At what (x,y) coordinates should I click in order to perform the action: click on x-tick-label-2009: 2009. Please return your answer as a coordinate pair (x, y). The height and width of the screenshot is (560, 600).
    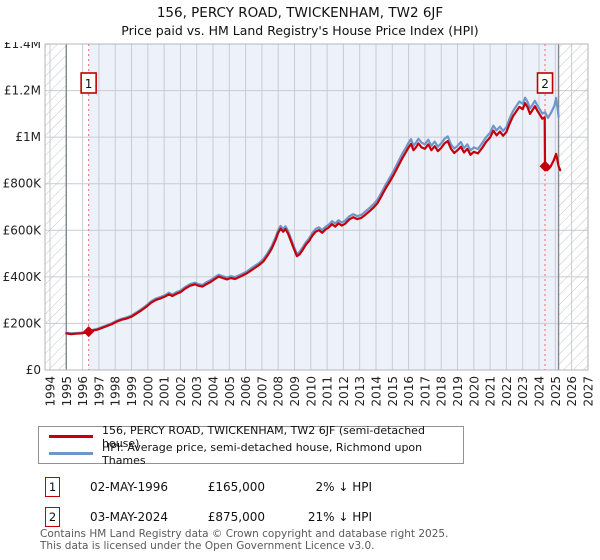
    Looking at the image, I should click on (295, 391).